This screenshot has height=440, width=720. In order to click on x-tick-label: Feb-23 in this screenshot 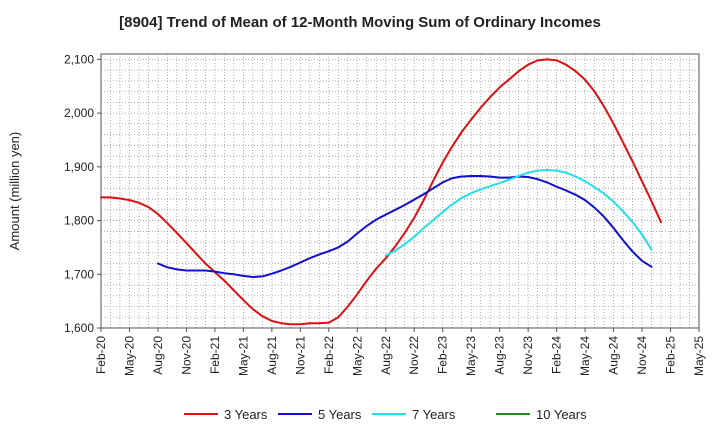, I will do `click(443, 355)`.